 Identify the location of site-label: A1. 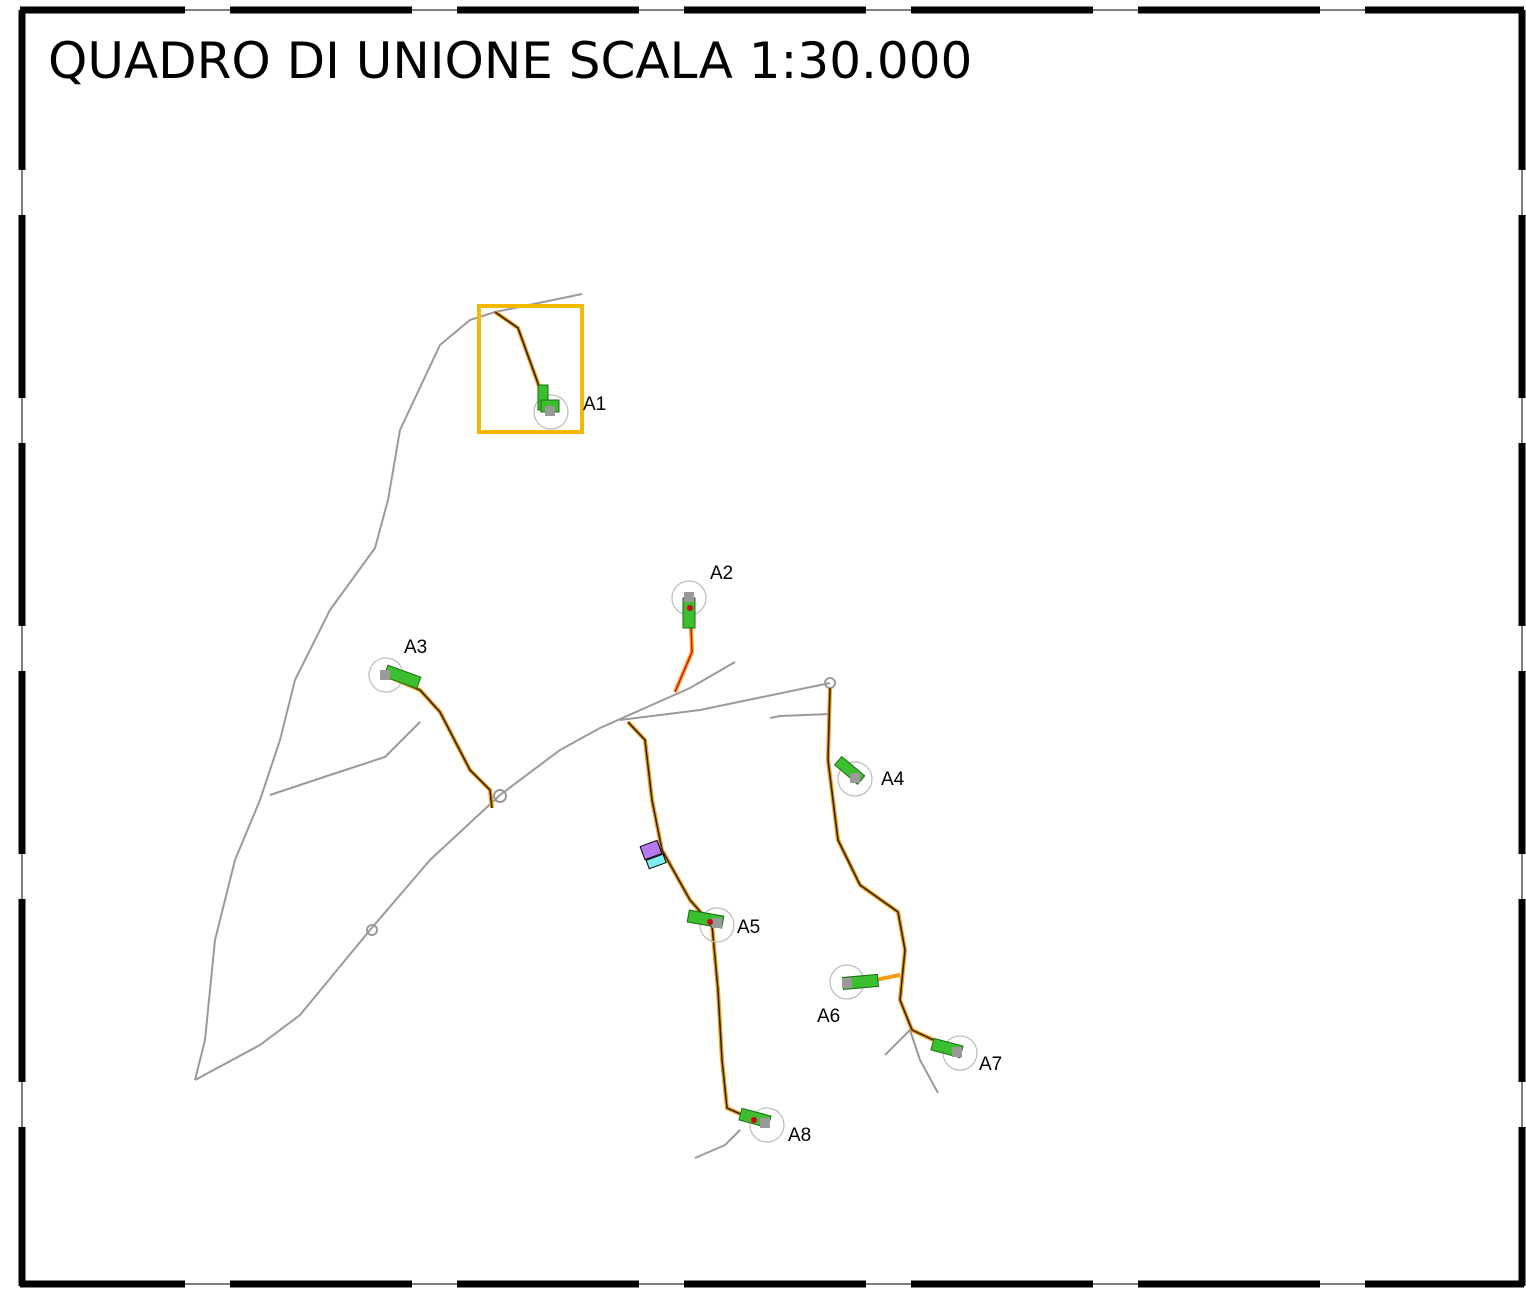
(594, 404).